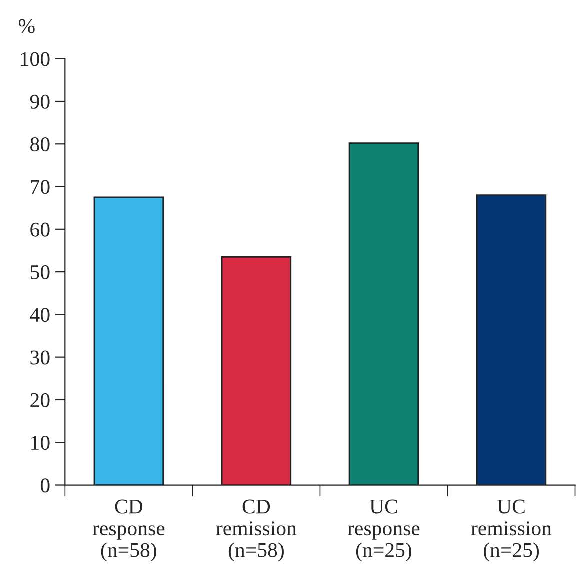 The width and height of the screenshot is (587, 577). I want to click on y-tick-label: 60, so click(40, 229).